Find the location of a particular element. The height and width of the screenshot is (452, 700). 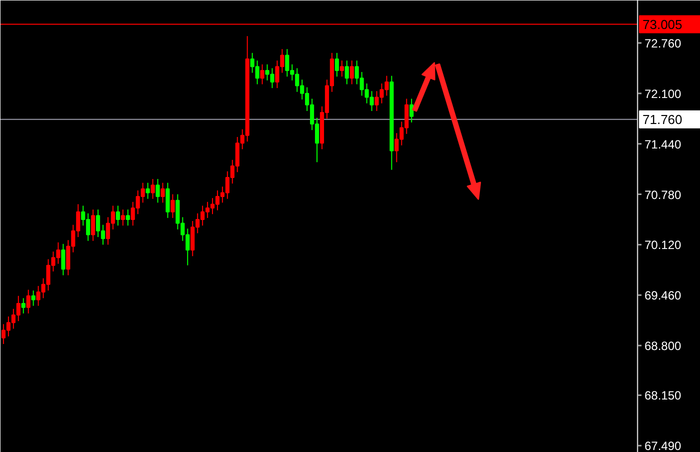

y-tick-label: 71.440 is located at coordinates (663, 144).